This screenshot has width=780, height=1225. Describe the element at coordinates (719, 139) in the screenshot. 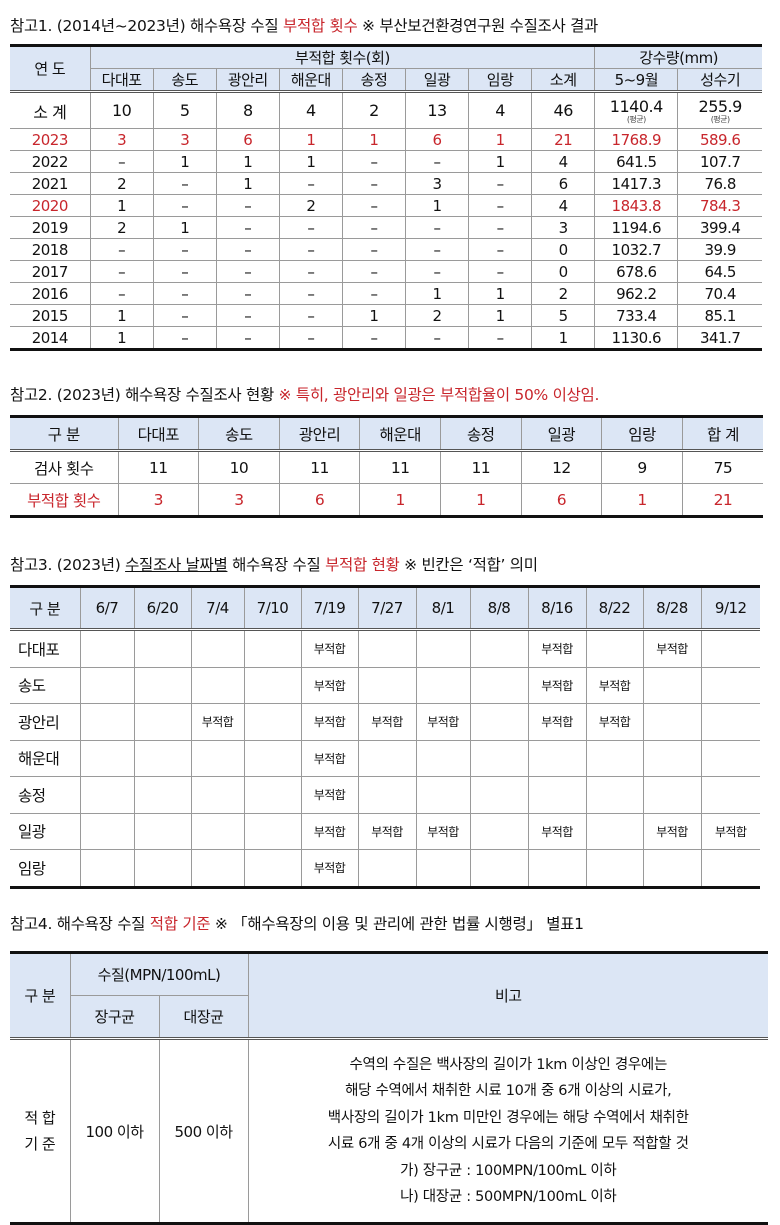

I see `rain-cell: 589.6` at that location.